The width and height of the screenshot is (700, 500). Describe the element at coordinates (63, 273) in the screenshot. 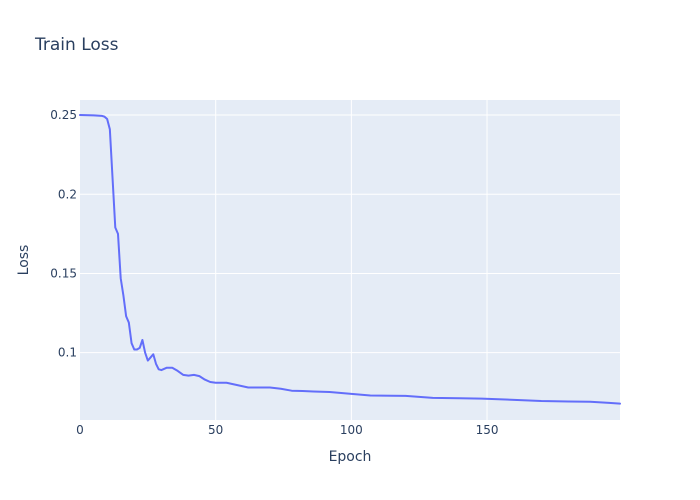

I see `y-tick-label: 0.15` at that location.